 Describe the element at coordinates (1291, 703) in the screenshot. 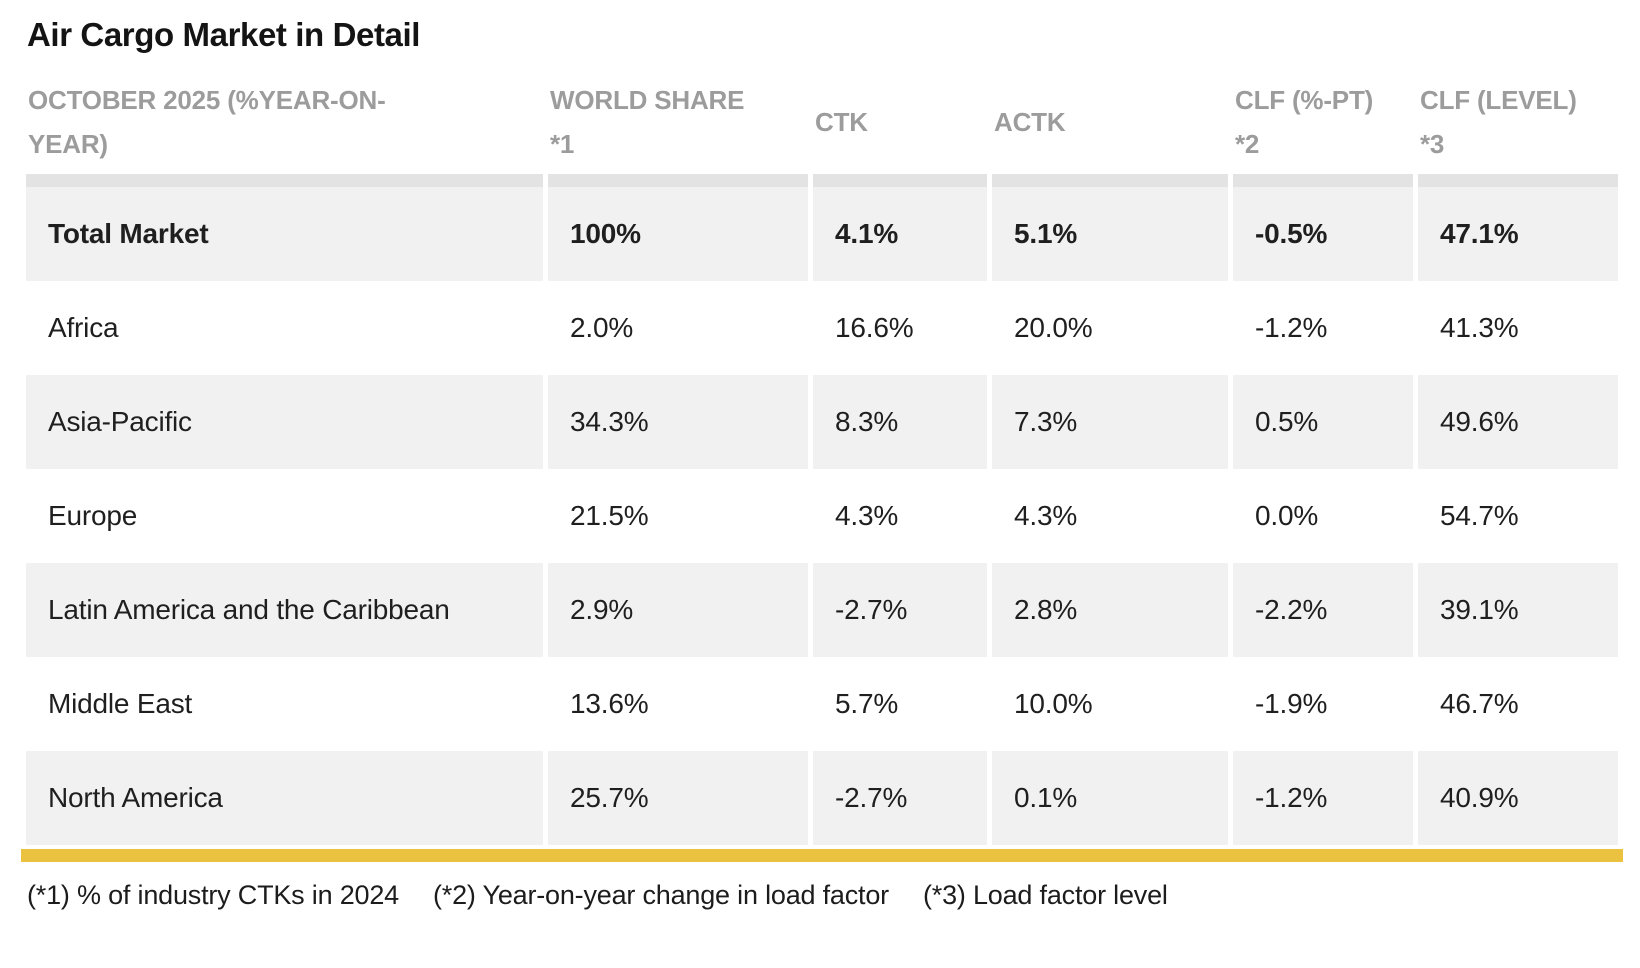

I see `value-cell: -1.9%` at that location.